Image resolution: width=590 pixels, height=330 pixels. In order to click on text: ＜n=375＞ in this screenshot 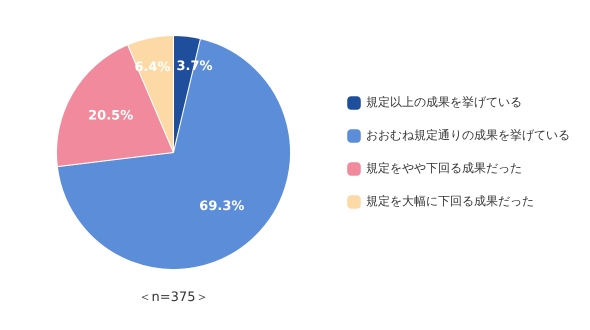, I will do `click(173, 297)`.